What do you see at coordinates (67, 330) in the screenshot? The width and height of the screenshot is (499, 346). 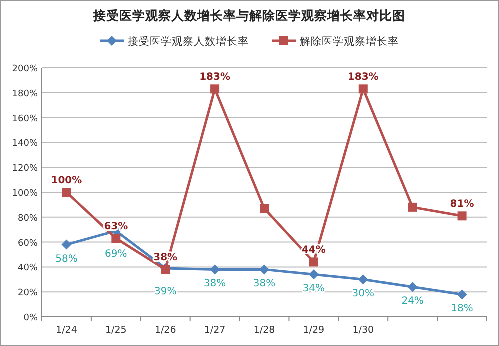 I see `x-tick-label: 1/24` at bounding box center [67, 330].